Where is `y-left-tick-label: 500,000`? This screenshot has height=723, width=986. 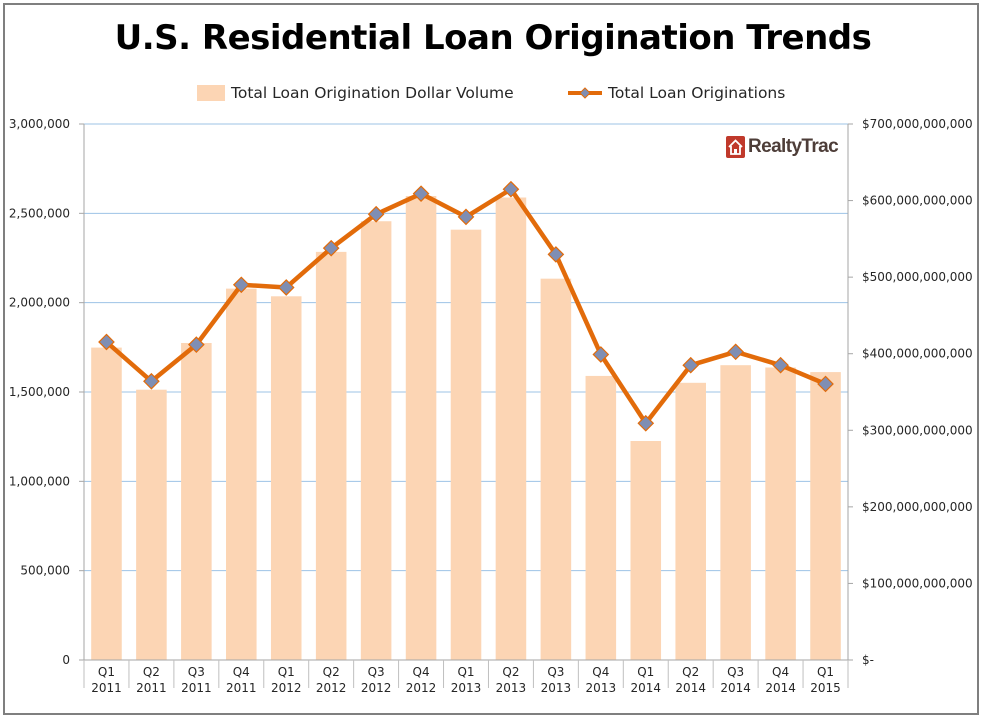 y-left-tick-label: 500,000 is located at coordinates (45, 571).